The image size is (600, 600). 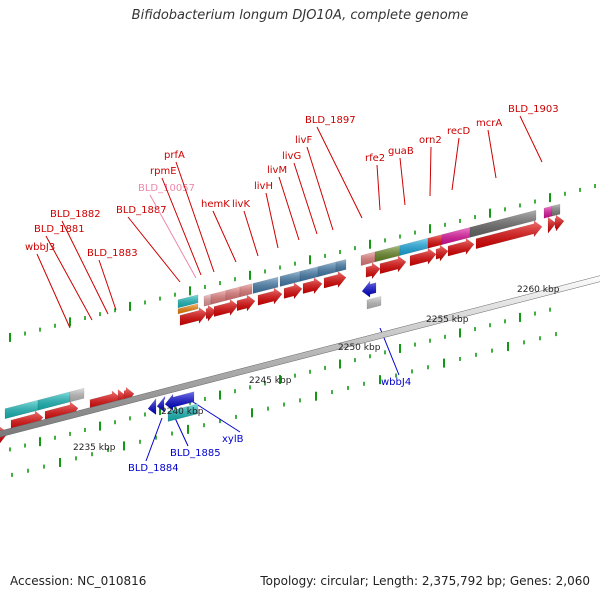 What do you see at coordinates (447, 320) in the screenshot?
I see `scale-label: 2255 kbp` at bounding box center [447, 320].